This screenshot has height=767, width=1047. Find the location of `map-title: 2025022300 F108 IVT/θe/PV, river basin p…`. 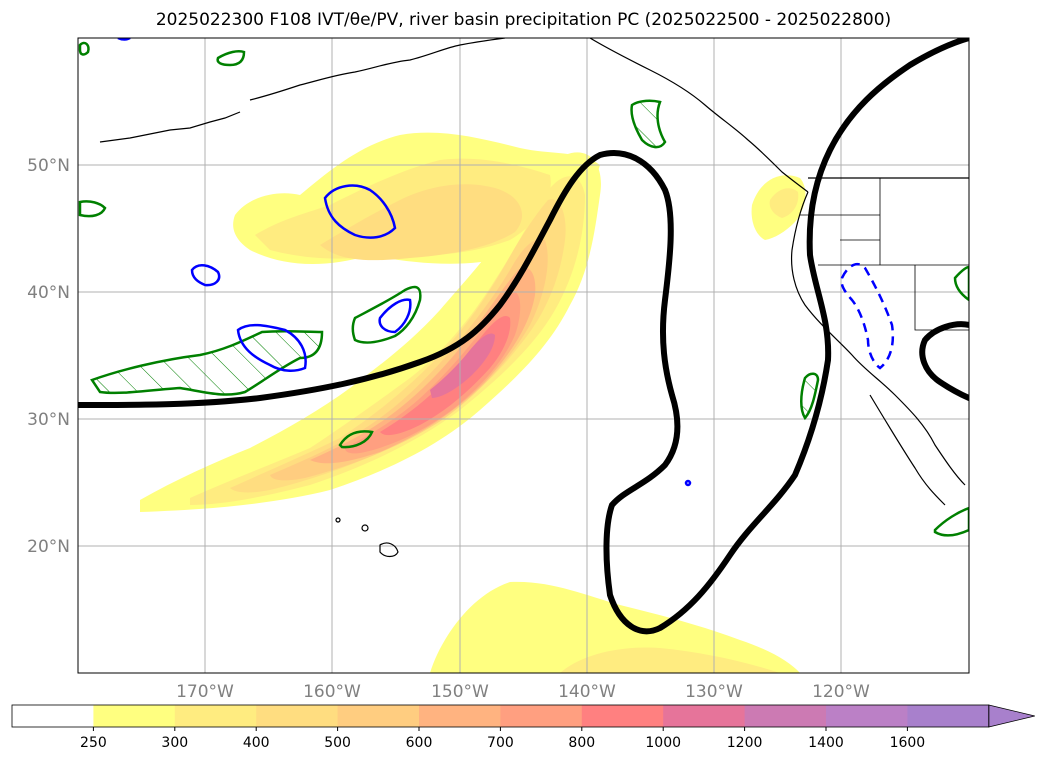

map-title: 2025022300 F108 IVT/θe/PV, river basin p… is located at coordinates (523, 20).